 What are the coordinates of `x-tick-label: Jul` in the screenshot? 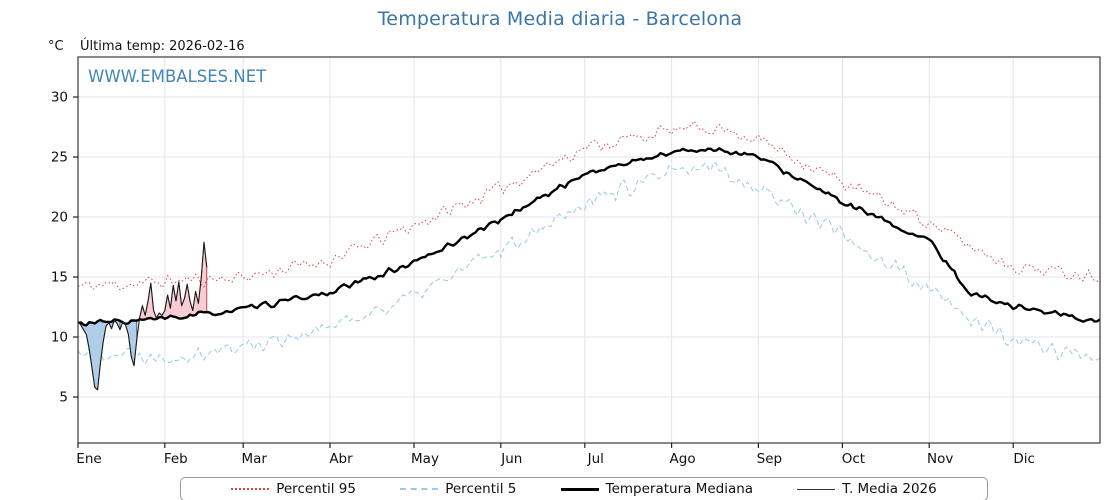 It's located at (595, 459).